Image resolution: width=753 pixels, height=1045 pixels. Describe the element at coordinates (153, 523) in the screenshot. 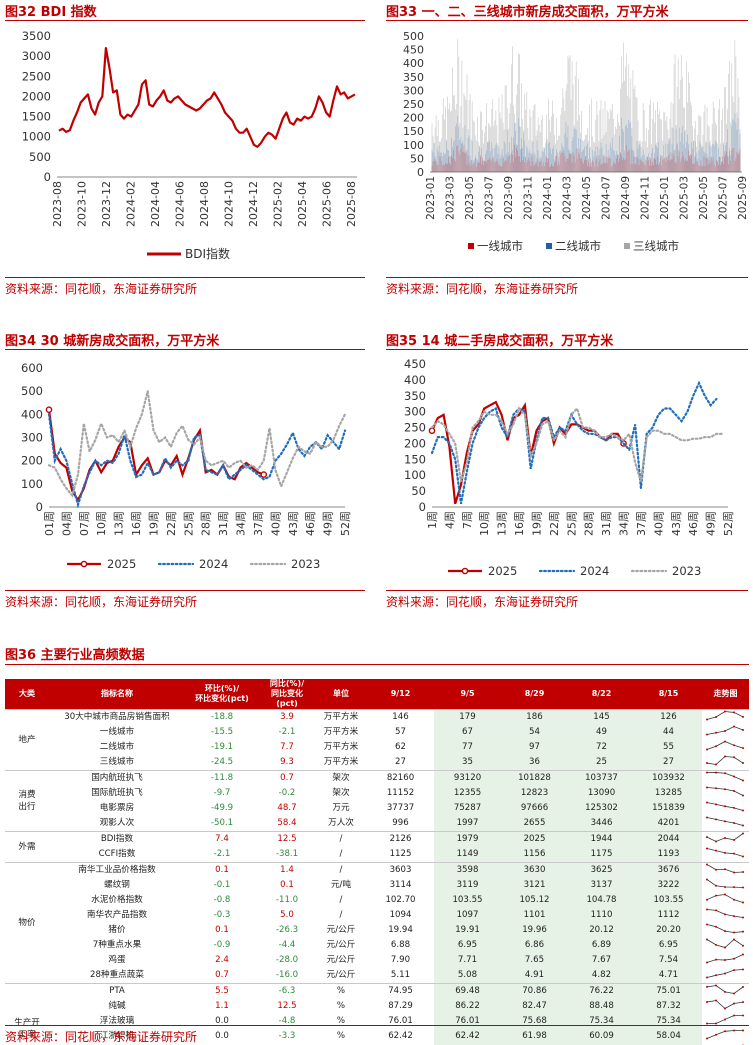

I see `x-tick-label: 19周` at that location.